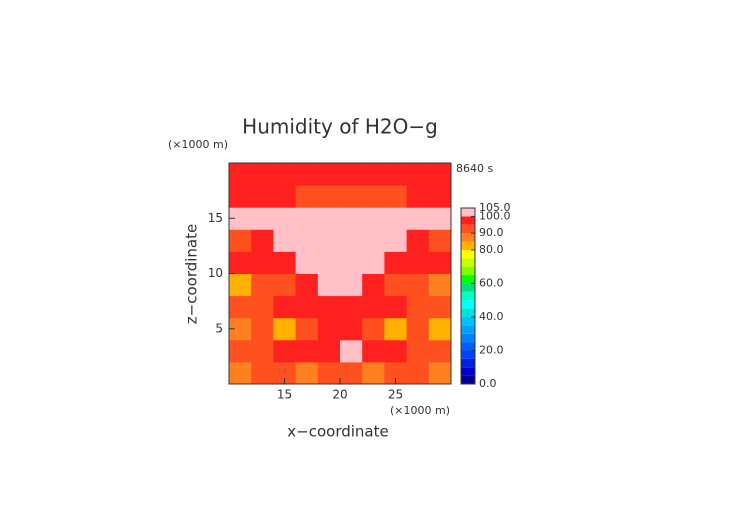 The width and height of the screenshot is (752, 532). Describe the element at coordinates (491, 282) in the screenshot. I see `colorbar-tick-label: 60.0` at that location.